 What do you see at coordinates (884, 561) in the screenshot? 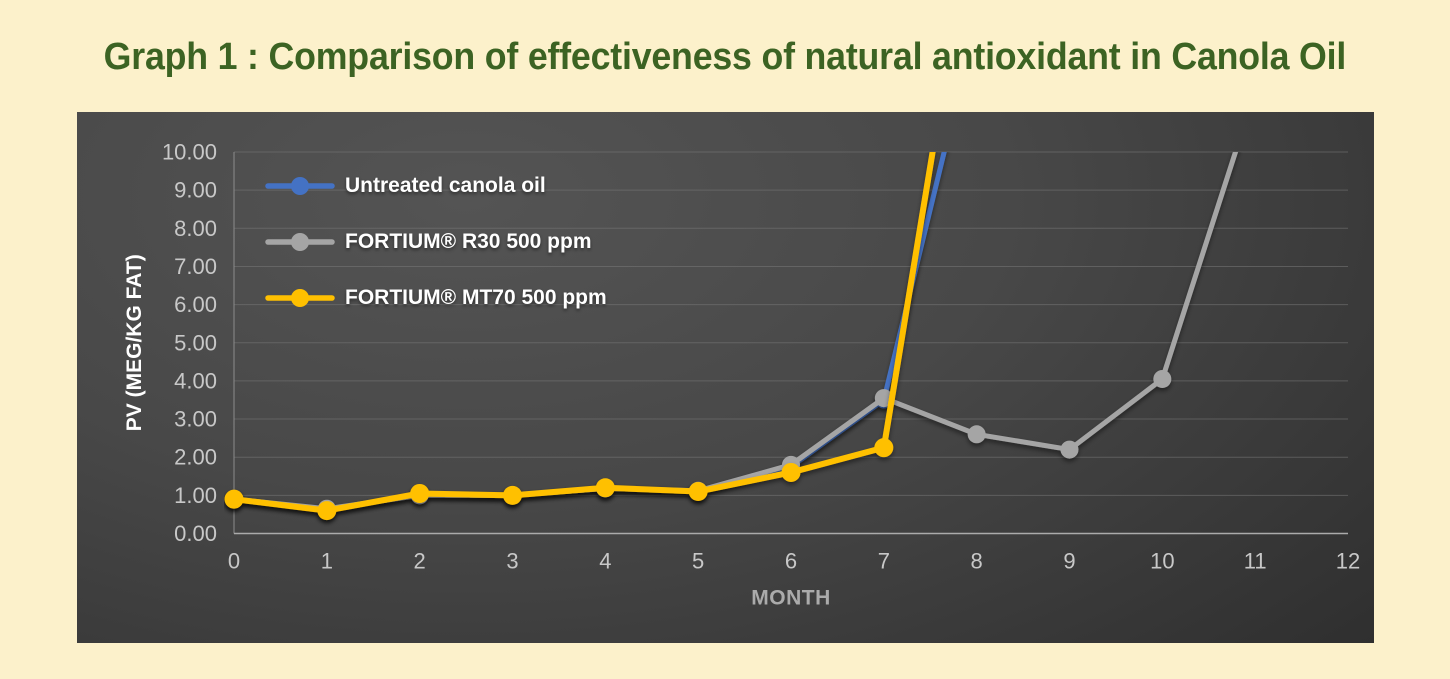
I see `x-tick-label: 7` at bounding box center [884, 561].